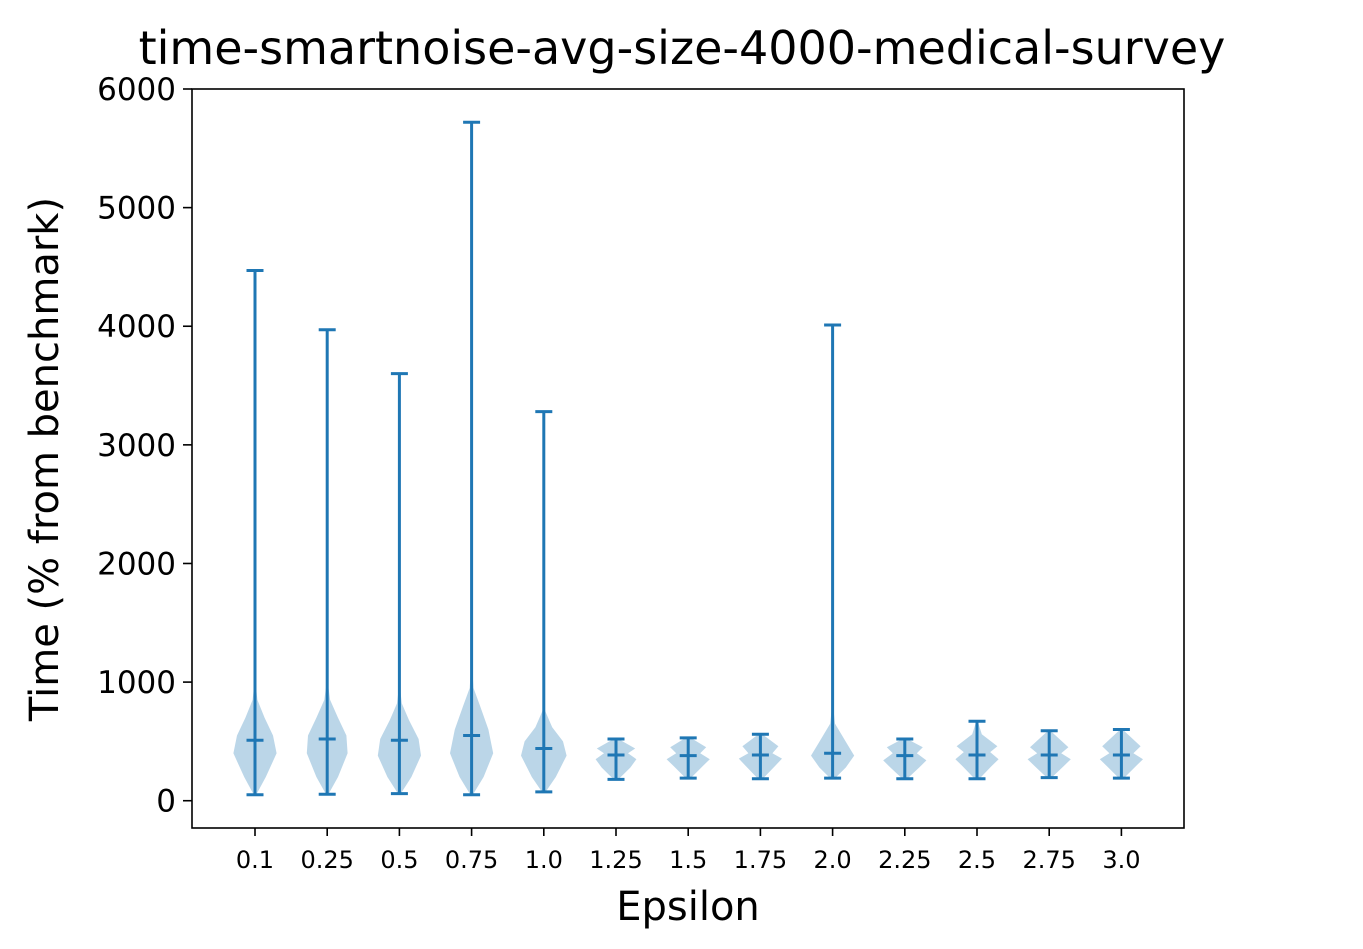 This screenshot has height=949, width=1363. Describe the element at coordinates (166, 802) in the screenshot. I see `y-tick-label: 0` at that location.